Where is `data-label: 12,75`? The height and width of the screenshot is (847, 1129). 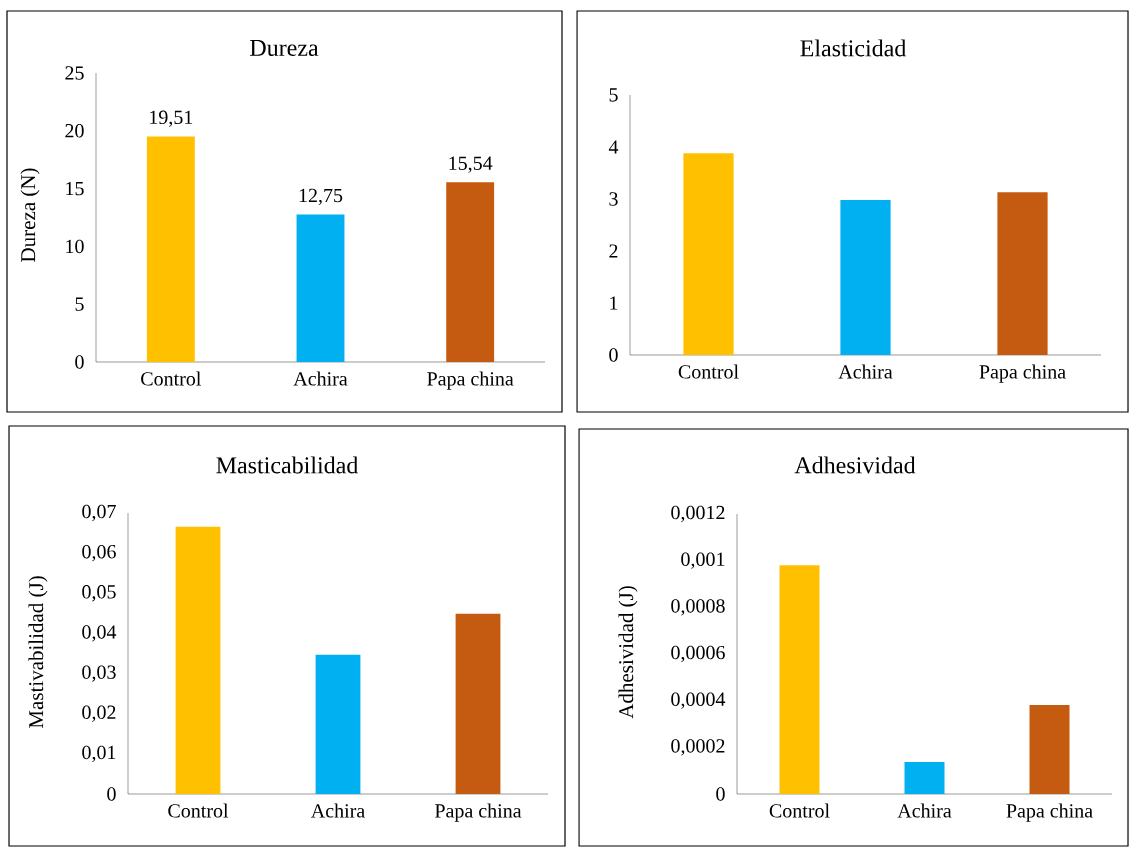
data-label: 12,75 is located at coordinates (321, 197).